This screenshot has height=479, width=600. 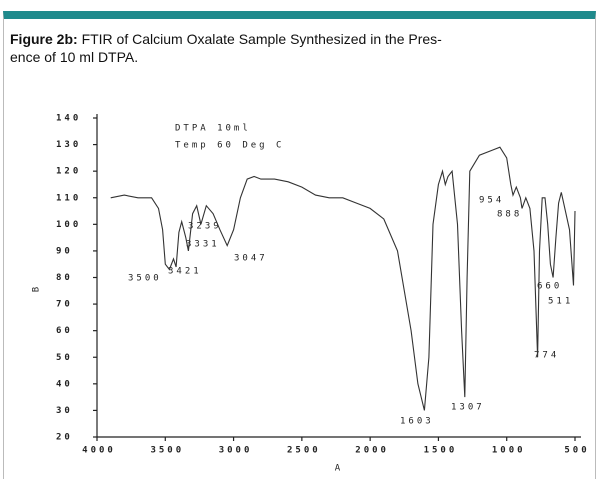 I want to click on y-tick-label: 140, so click(x=68, y=119).